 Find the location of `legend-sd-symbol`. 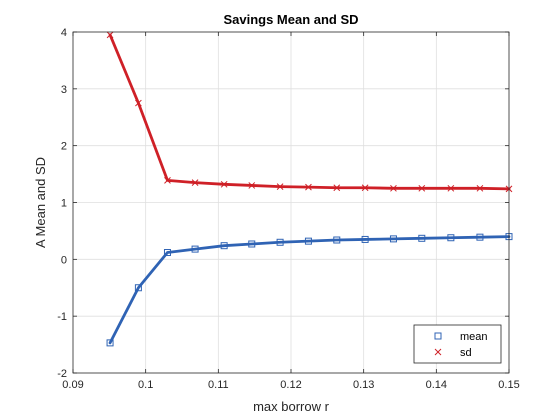

legend-sd-symbol is located at coordinates (438, 352).